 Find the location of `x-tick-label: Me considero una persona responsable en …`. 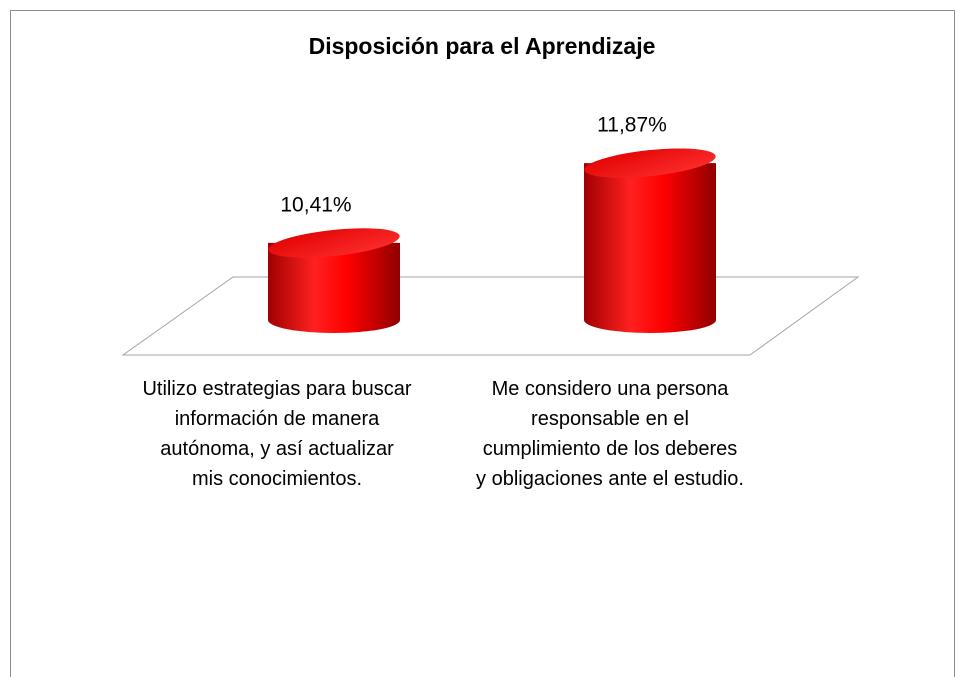

x-tick-label: Me considero una persona responsable en … is located at coordinates (610, 434).